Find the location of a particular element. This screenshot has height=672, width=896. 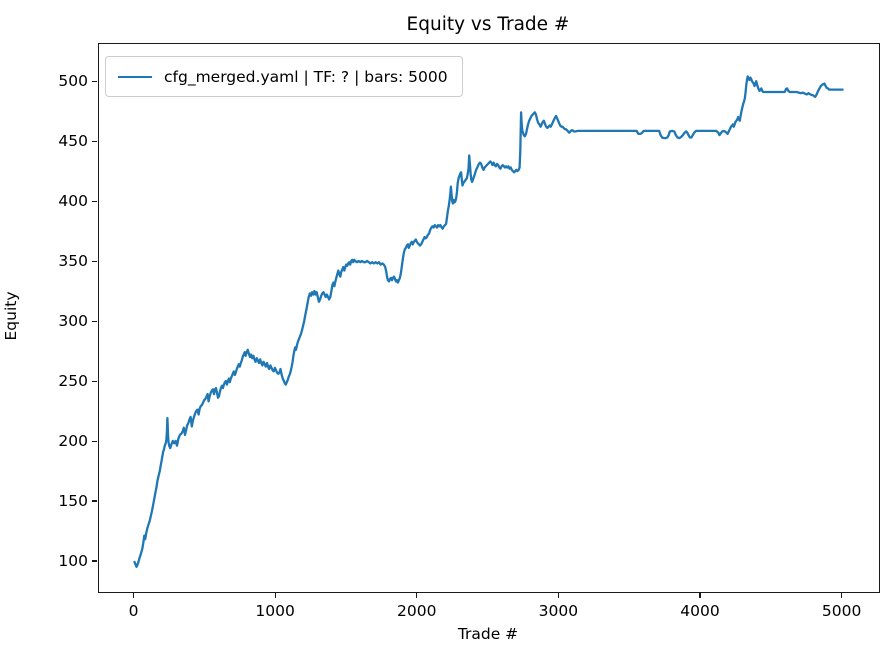

x-tick-label: 1000 is located at coordinates (275, 611).